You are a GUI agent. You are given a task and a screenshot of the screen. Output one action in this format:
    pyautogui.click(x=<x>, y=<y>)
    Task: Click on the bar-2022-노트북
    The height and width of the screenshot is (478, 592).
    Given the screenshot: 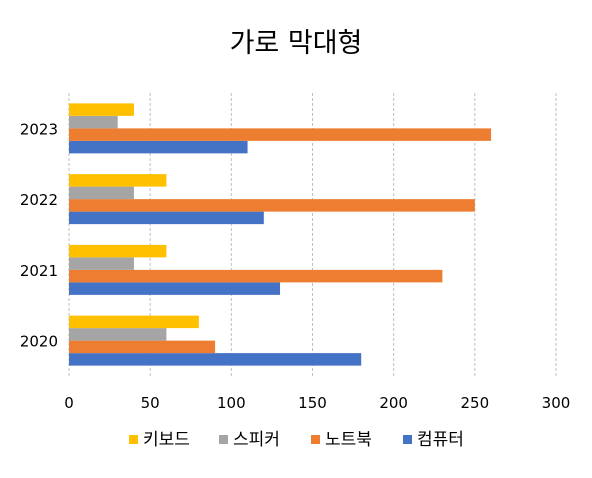 What is the action you would take?
    pyautogui.click(x=272, y=205)
    